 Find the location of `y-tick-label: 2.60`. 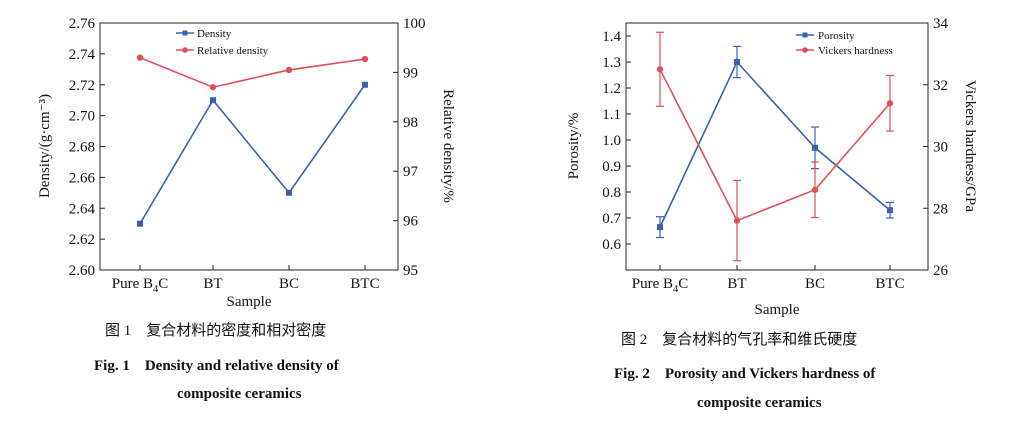

y-tick-label: 2.60 is located at coordinates (82, 271).